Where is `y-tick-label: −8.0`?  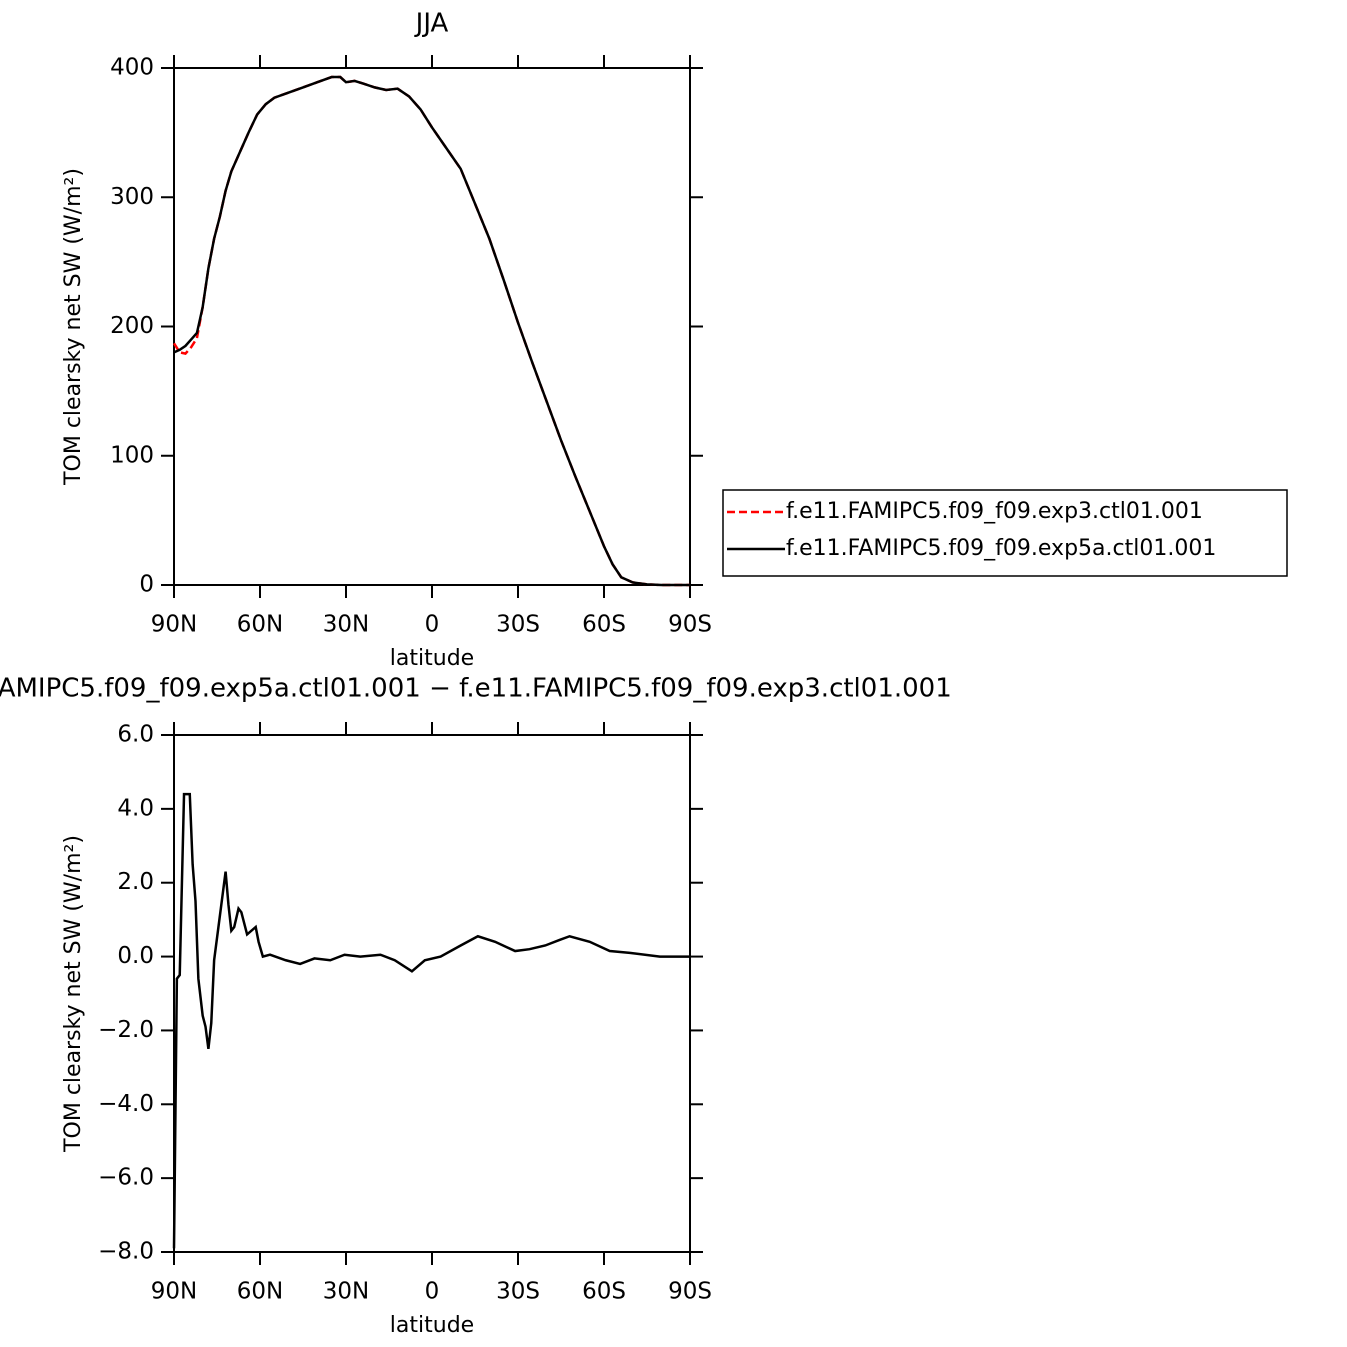 y-tick-label: −8.0 is located at coordinates (126, 1252).